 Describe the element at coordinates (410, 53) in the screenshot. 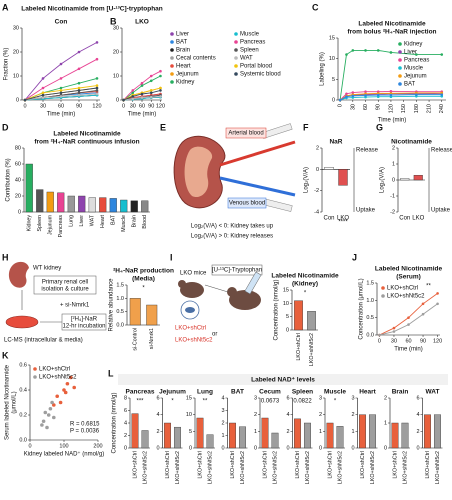

I see `legend-label: Liver` at that location.